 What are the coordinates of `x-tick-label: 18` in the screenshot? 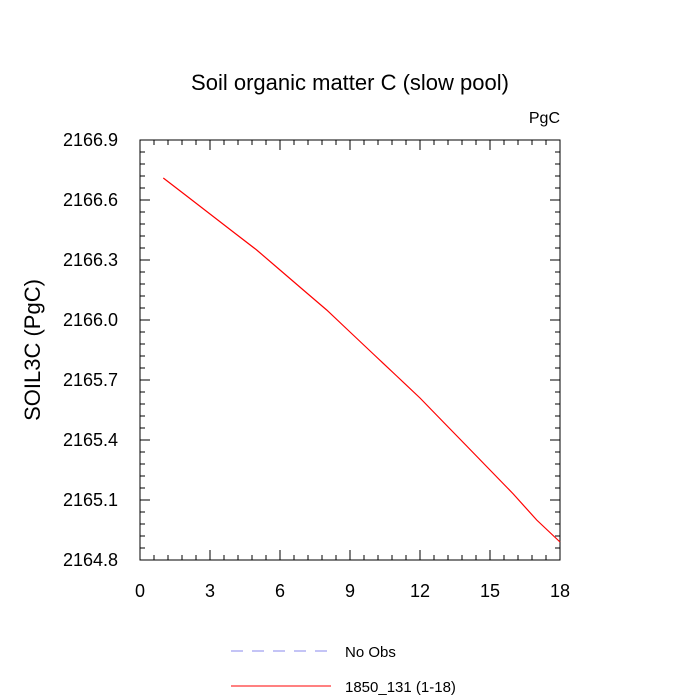 It's located at (560, 591).